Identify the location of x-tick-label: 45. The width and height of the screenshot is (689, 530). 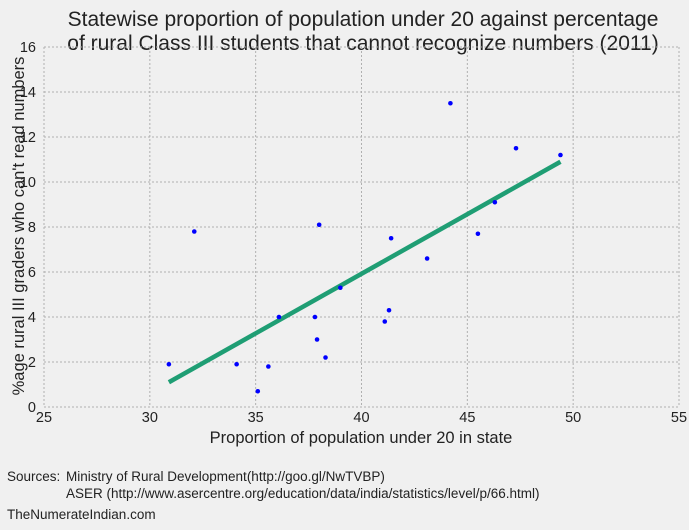
(467, 418).